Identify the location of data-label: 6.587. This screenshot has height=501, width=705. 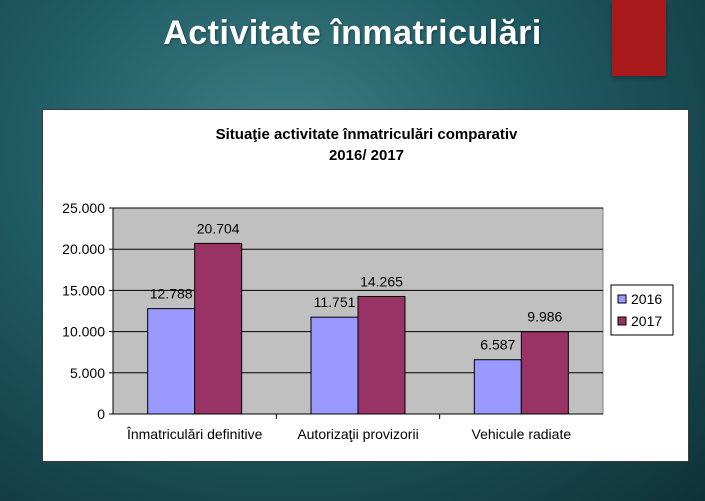
(497, 345).